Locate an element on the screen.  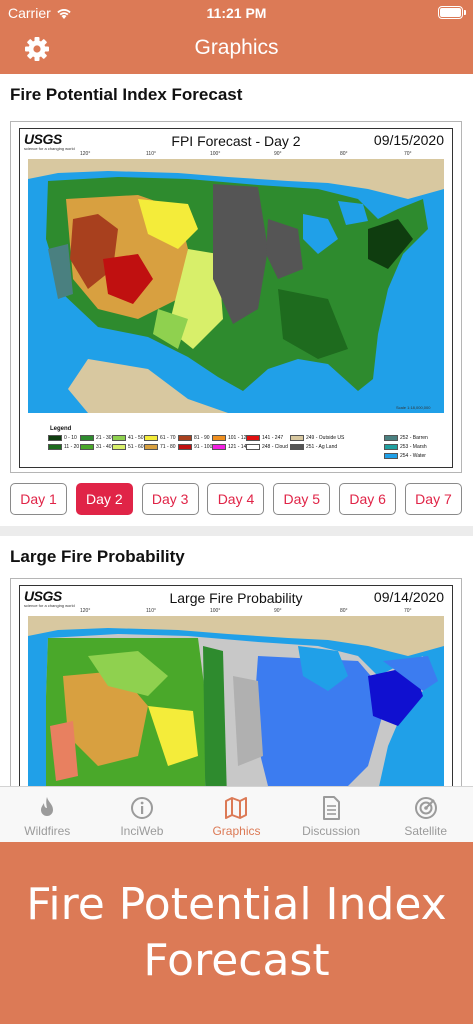
longitude-labels: 120° 110° 100° 90° 80° 70° is located at coordinates (236, 612).